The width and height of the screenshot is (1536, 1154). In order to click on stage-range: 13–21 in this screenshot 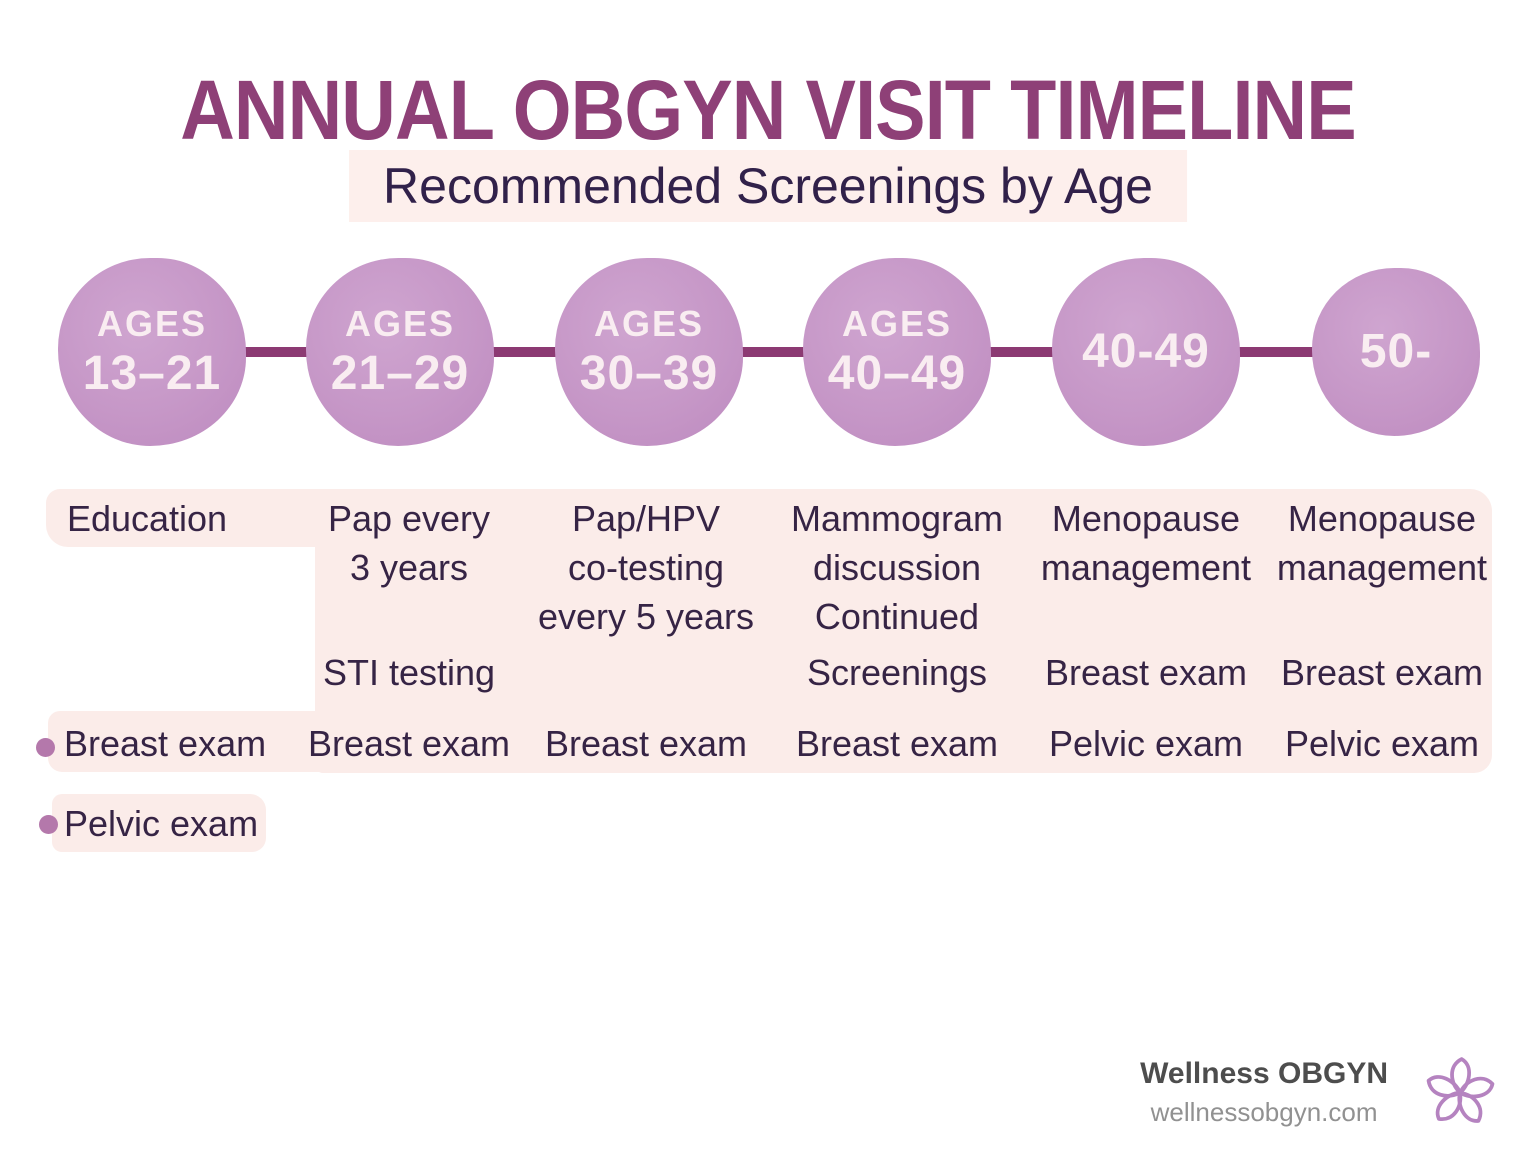, I will do `click(152, 373)`.